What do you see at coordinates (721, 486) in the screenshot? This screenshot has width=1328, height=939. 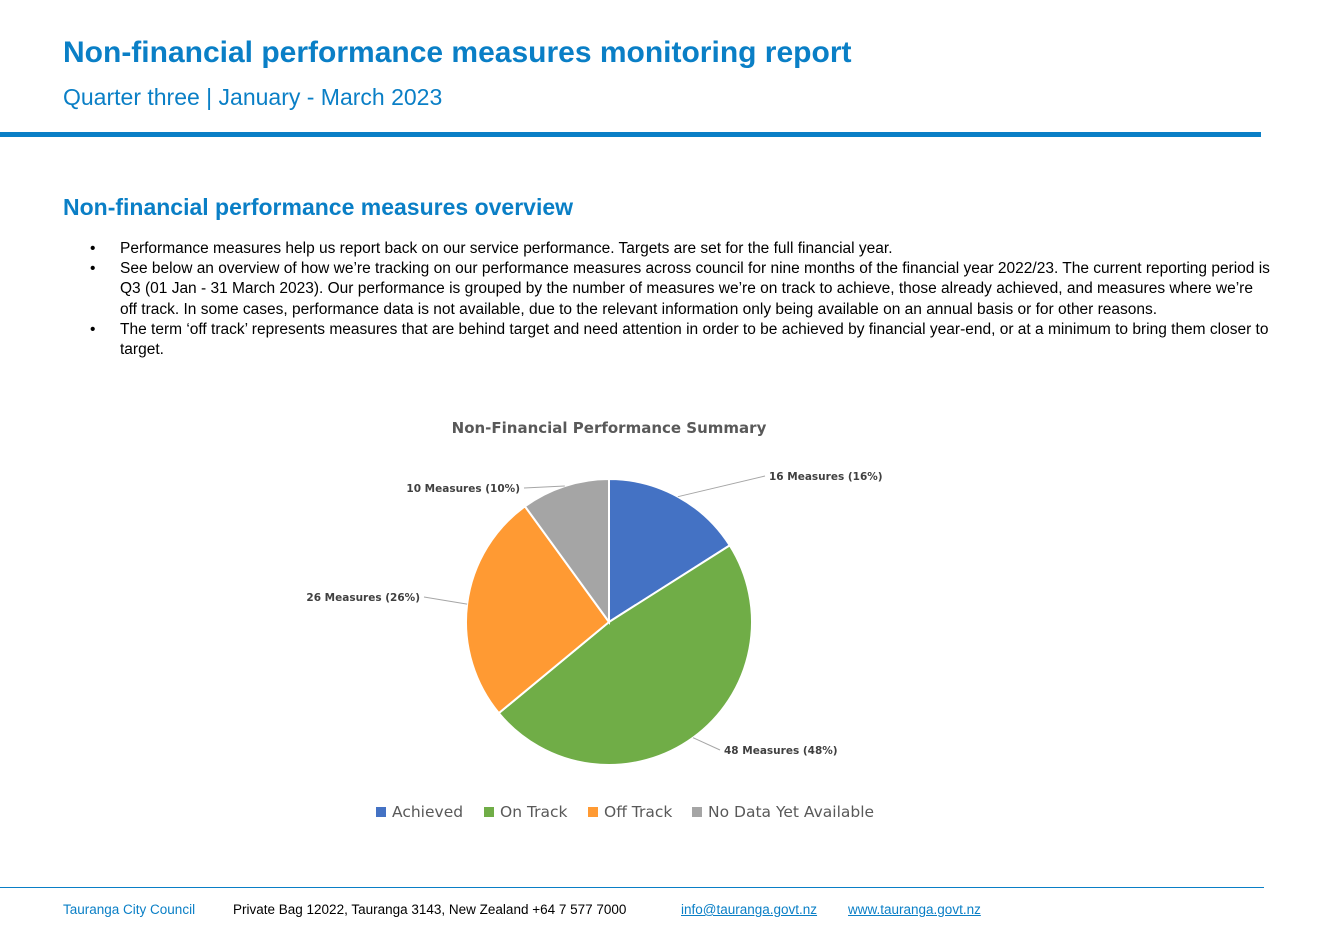 I see `leader-line-achieved` at bounding box center [721, 486].